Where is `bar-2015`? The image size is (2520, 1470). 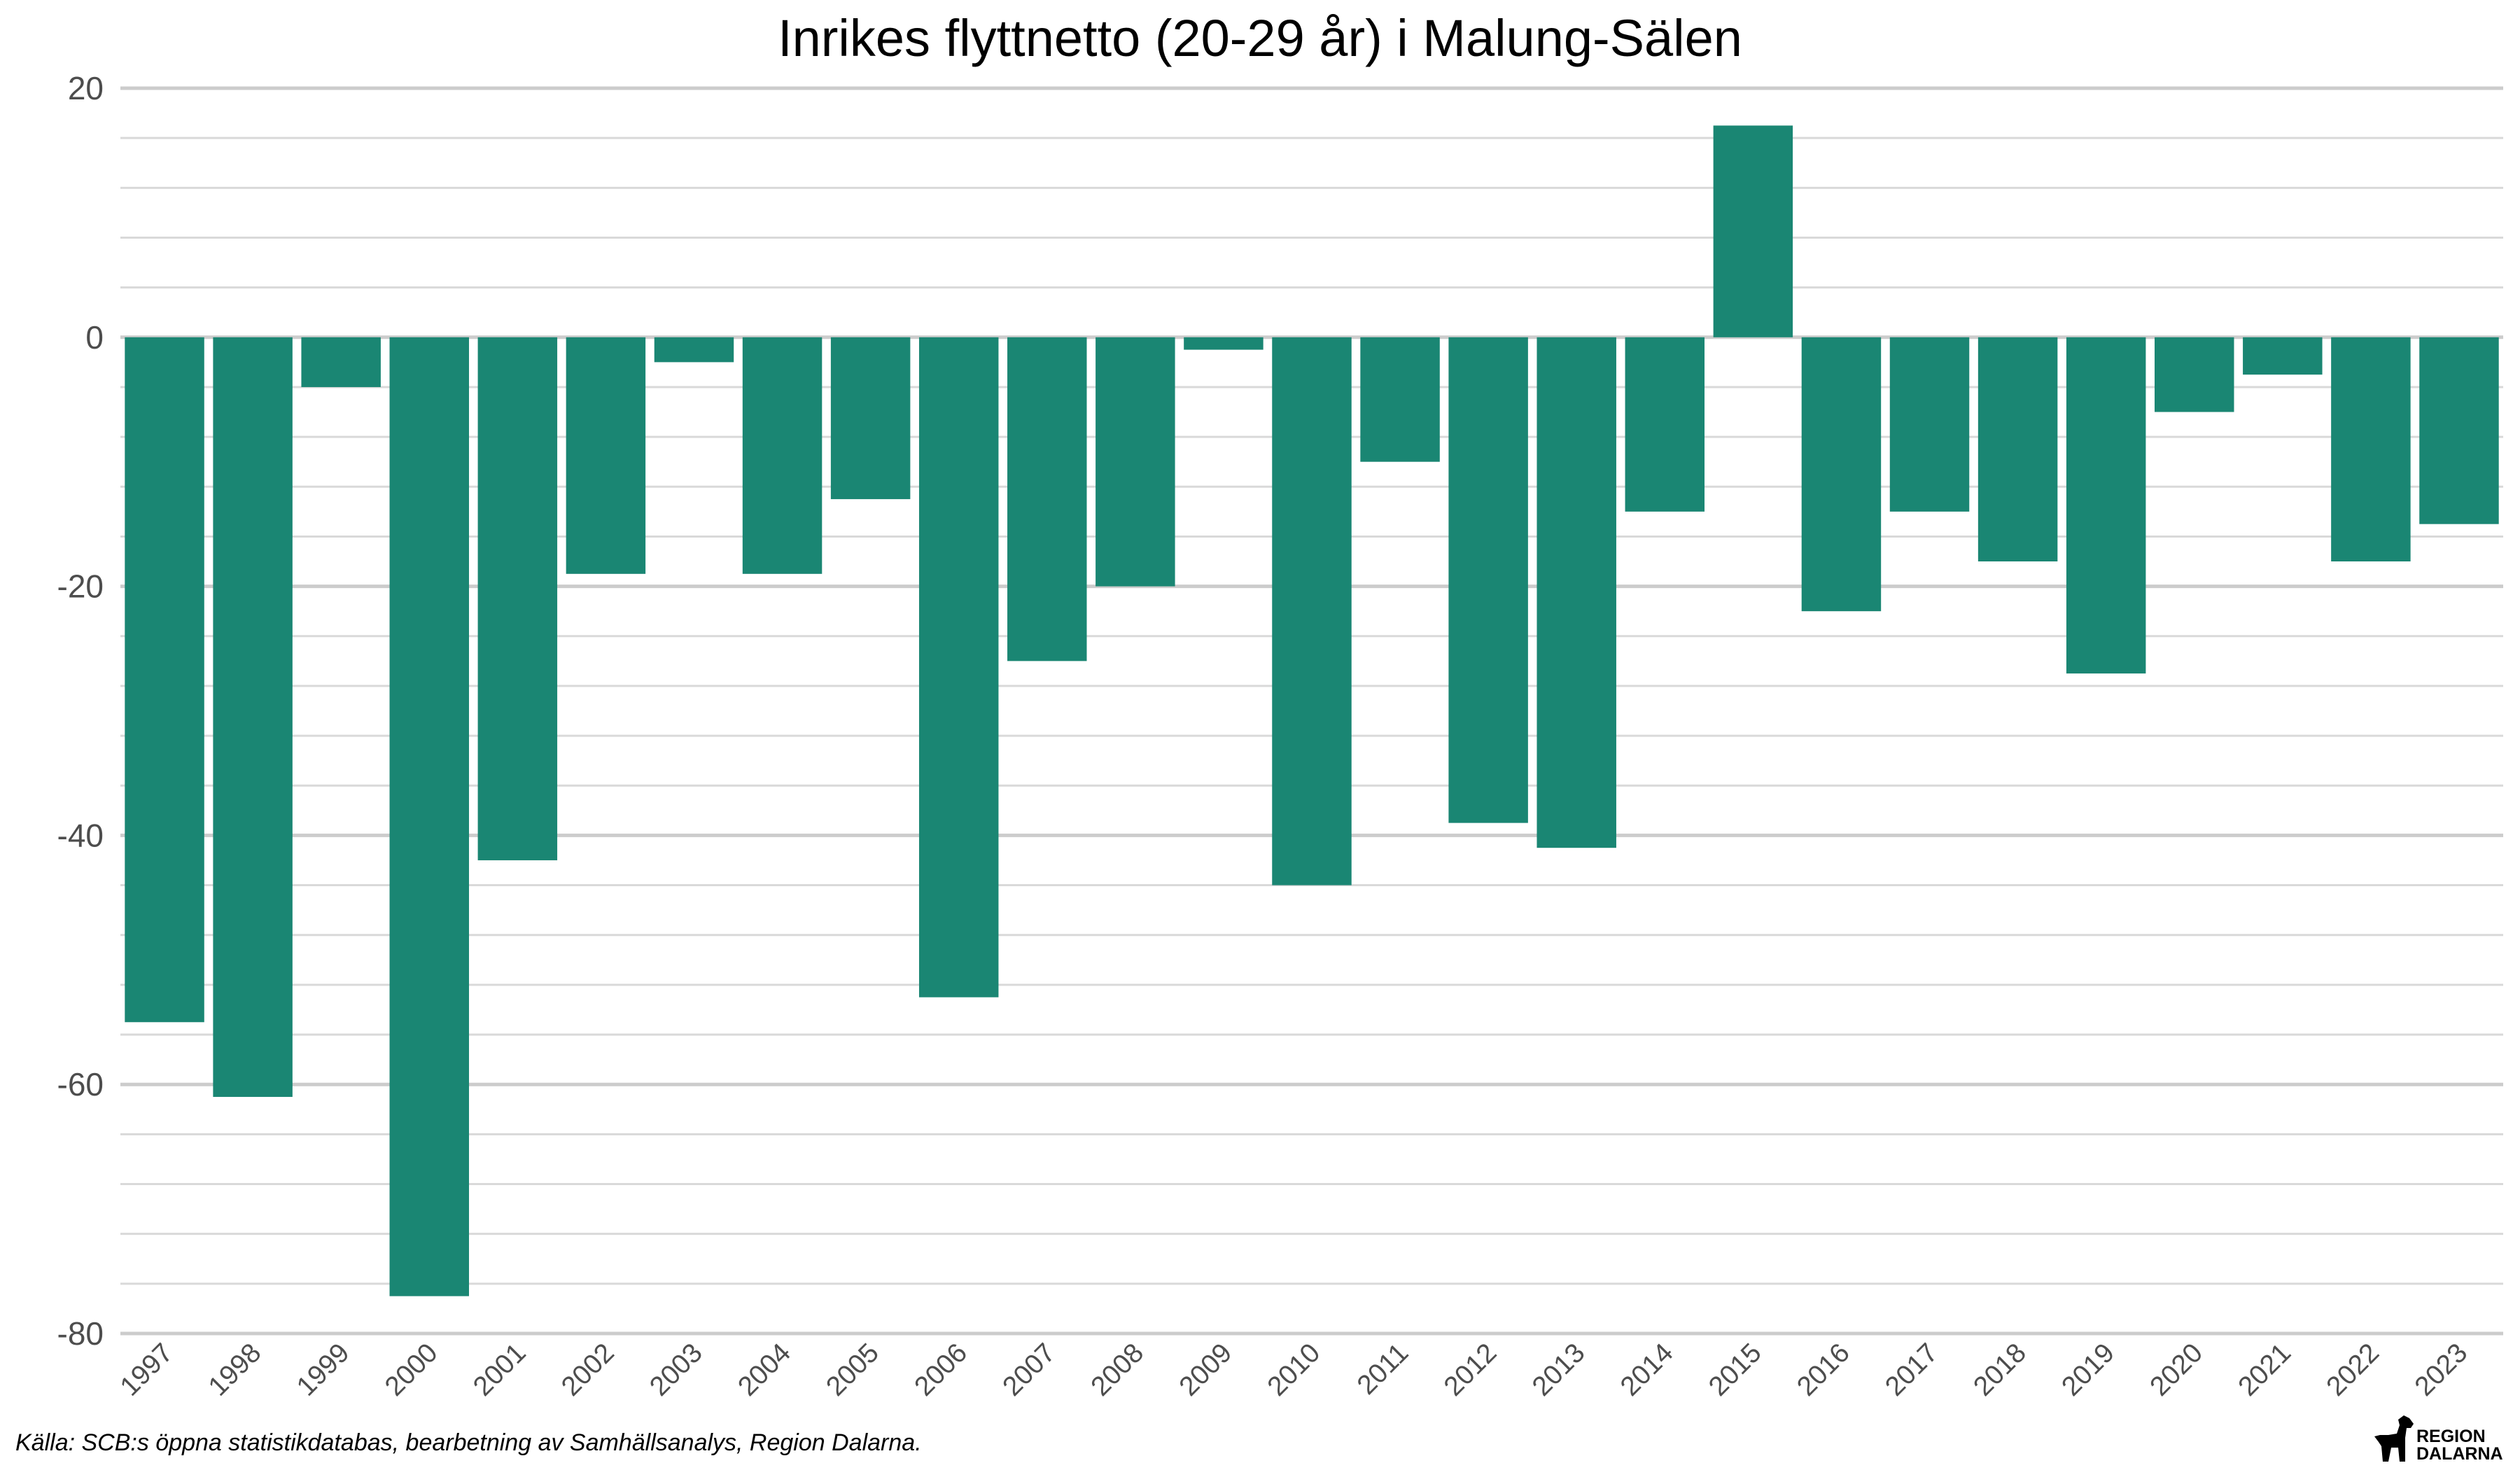
bar-2015 is located at coordinates (1753, 231).